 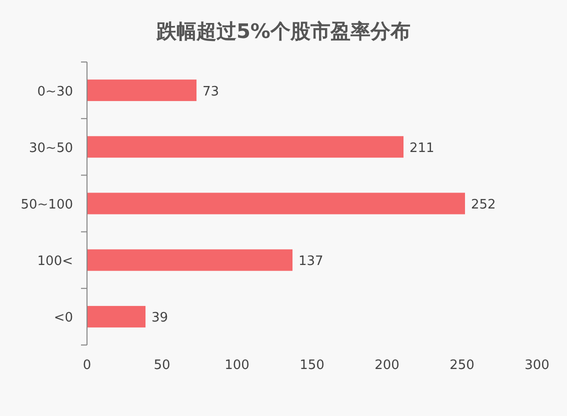 What do you see at coordinates (483, 205) in the screenshot?
I see `data-label: 252` at bounding box center [483, 205].